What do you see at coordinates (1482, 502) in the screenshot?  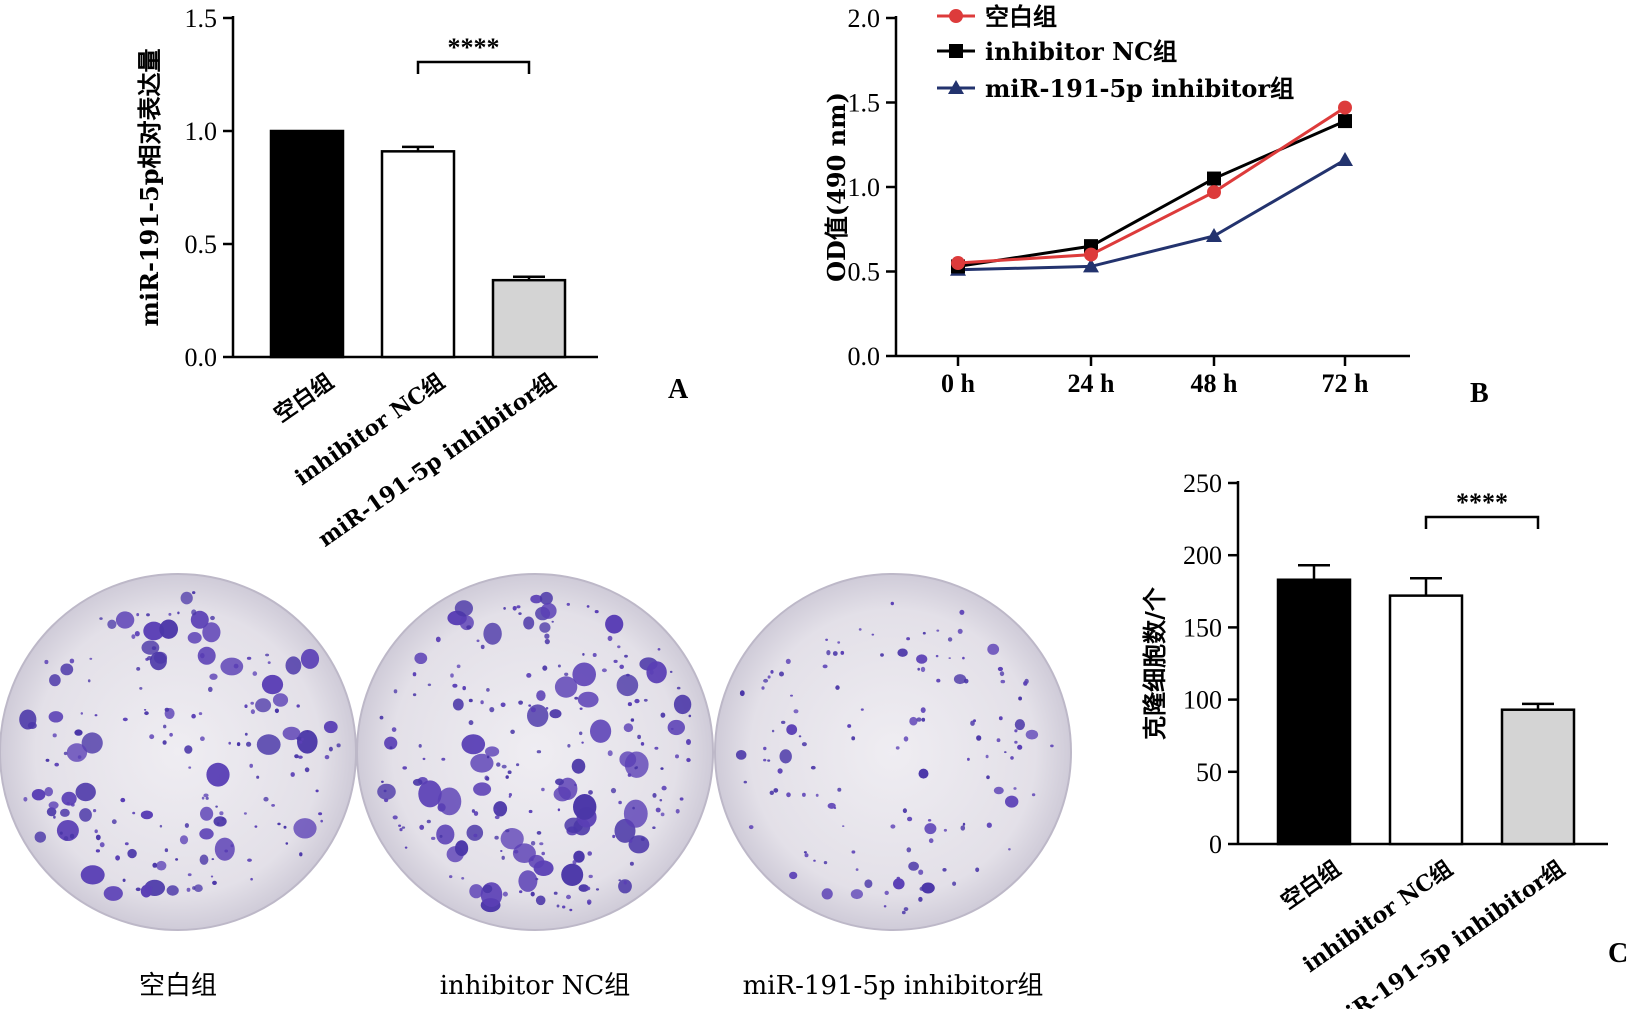 I see `c-significance-label: ****` at bounding box center [1482, 502].